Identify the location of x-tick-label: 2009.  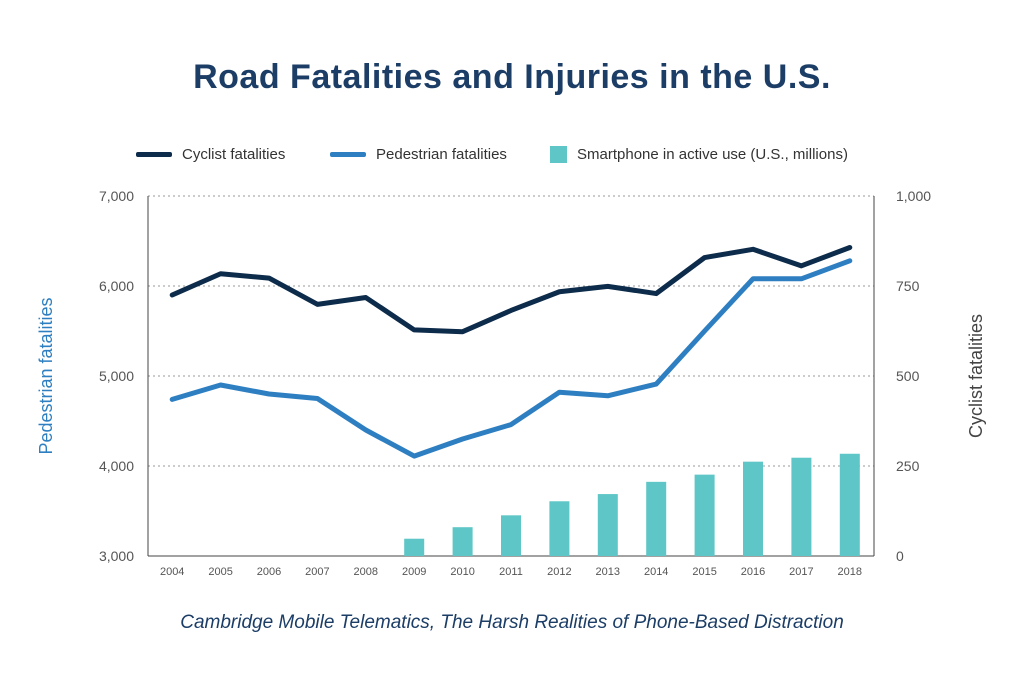
(414, 572).